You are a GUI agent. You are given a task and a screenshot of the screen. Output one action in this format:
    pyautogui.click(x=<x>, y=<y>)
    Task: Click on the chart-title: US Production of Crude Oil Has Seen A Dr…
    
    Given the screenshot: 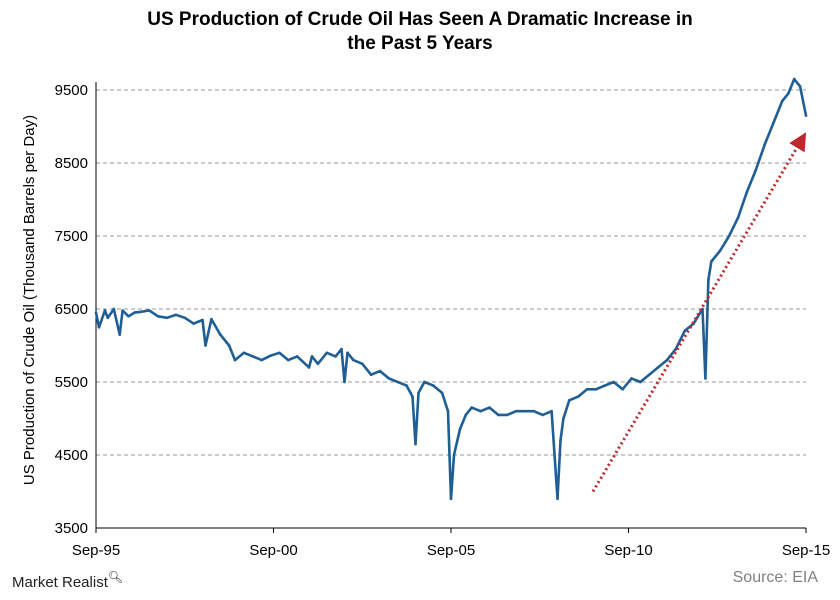 What is the action you would take?
    pyautogui.click(x=420, y=32)
    